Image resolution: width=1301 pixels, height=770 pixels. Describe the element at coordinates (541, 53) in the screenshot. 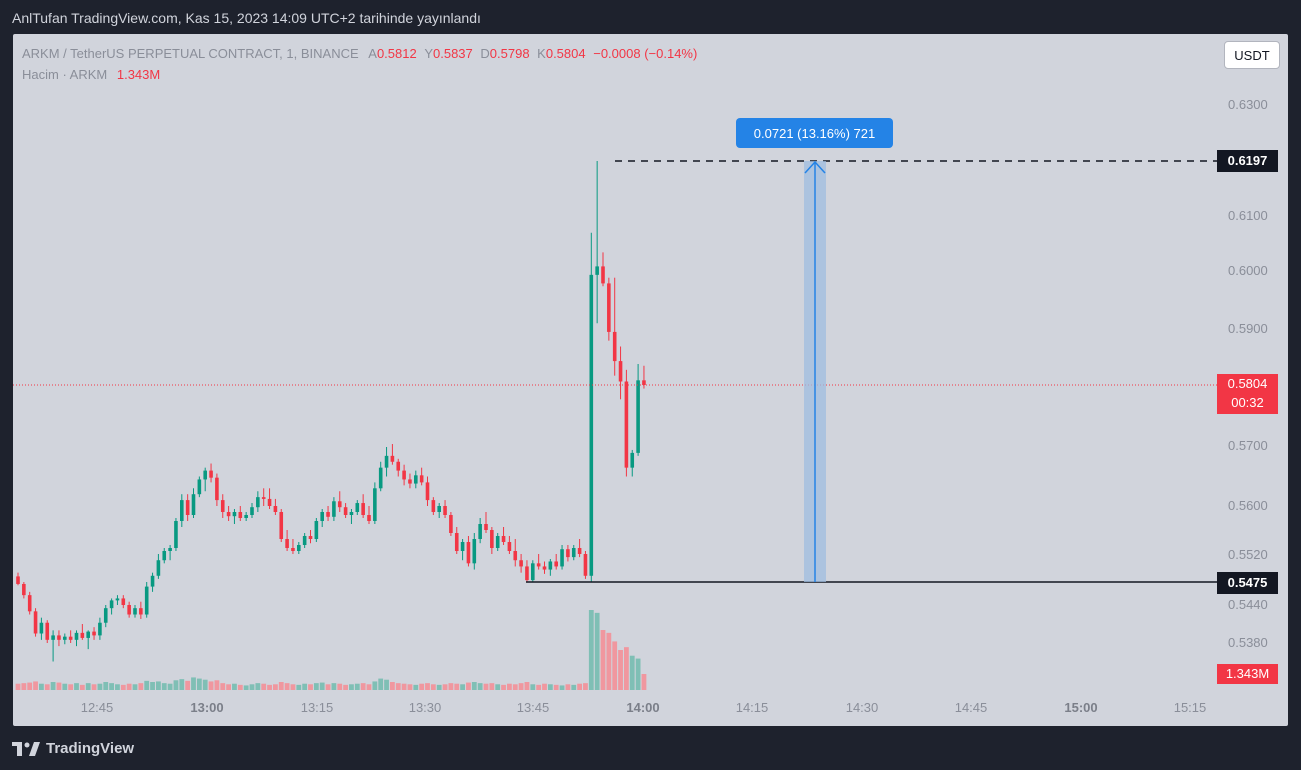

I see `close-label: K` at that location.